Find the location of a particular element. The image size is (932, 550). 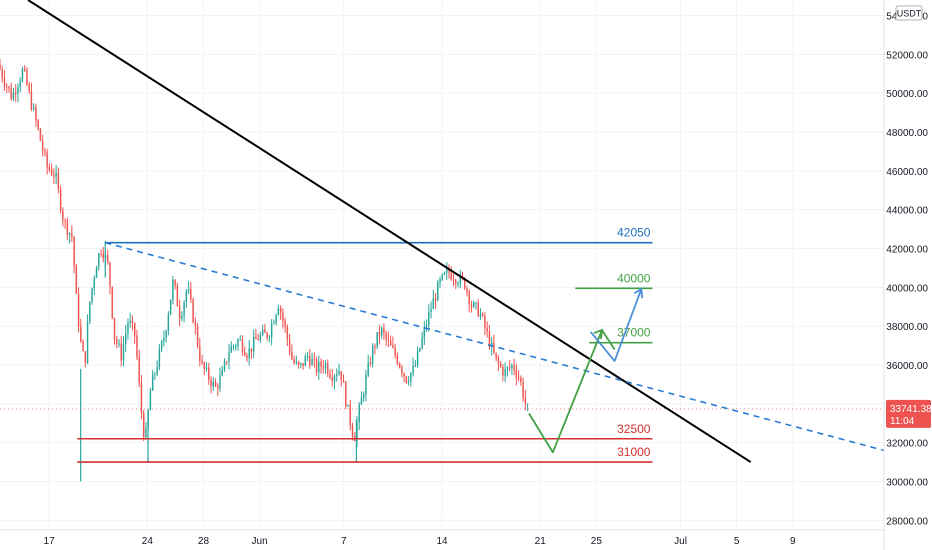

price-tick-label: 42000.00 is located at coordinates (907, 249).